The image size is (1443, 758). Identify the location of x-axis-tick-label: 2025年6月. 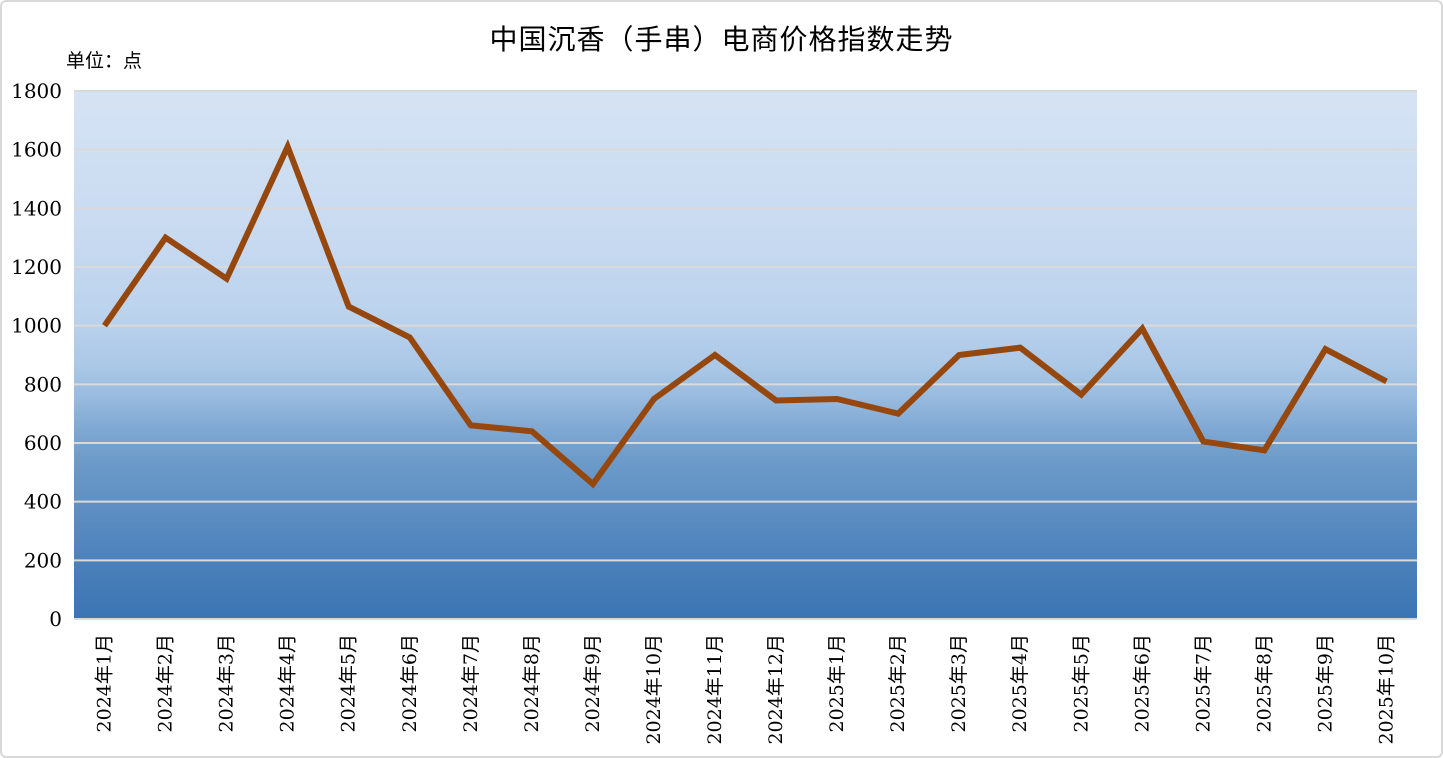
(1142, 683).